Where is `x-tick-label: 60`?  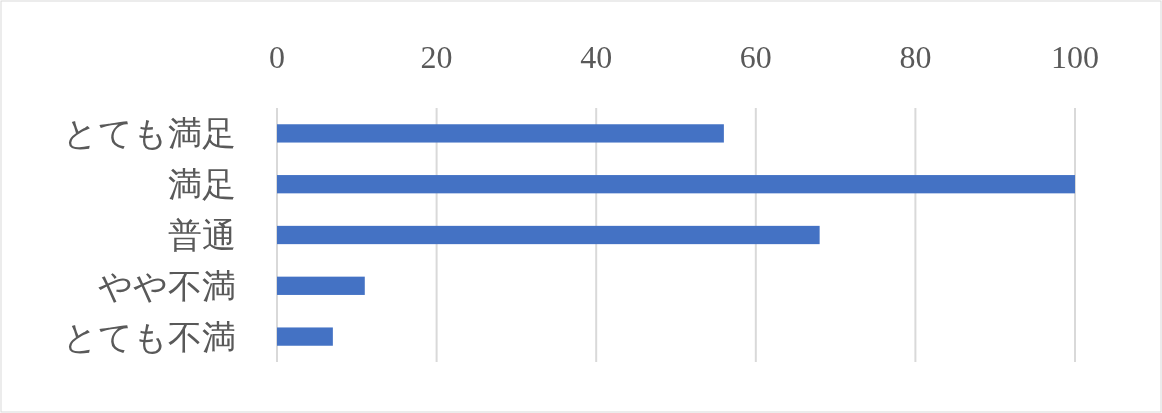 x-tick-label: 60 is located at coordinates (755, 57).